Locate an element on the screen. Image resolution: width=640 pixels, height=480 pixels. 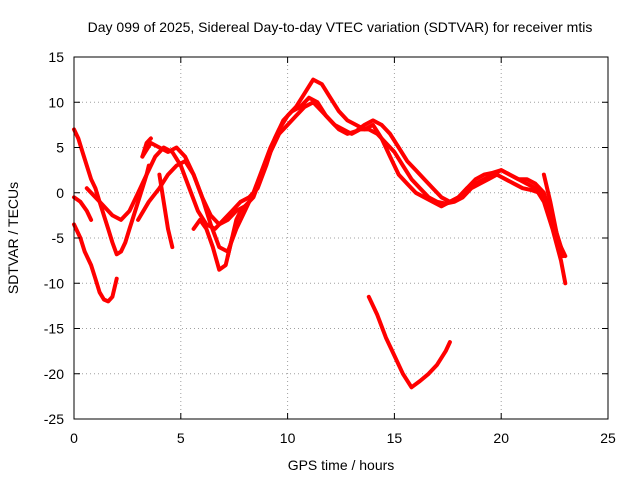
y-tick-label-1: -20 is located at coordinates (54, 374).